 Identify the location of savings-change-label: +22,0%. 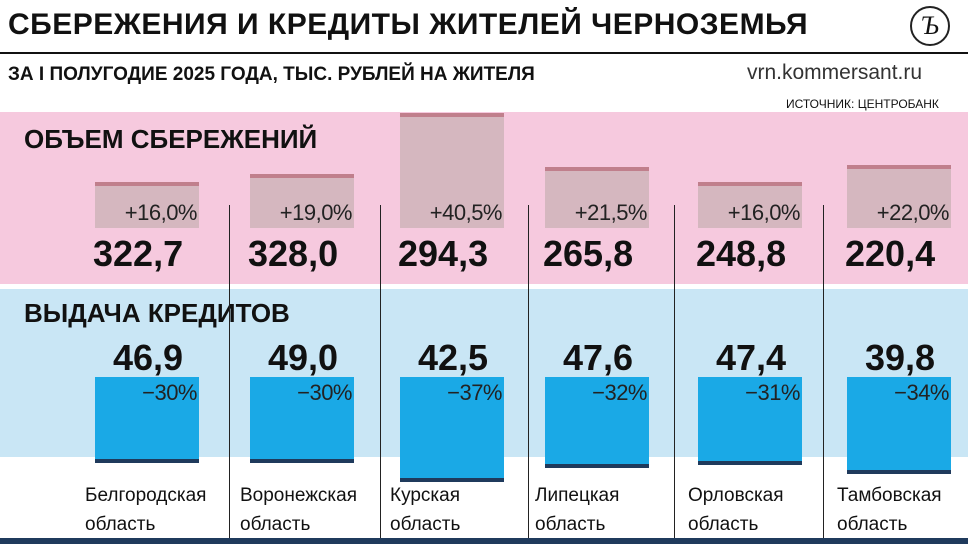
(913, 212).